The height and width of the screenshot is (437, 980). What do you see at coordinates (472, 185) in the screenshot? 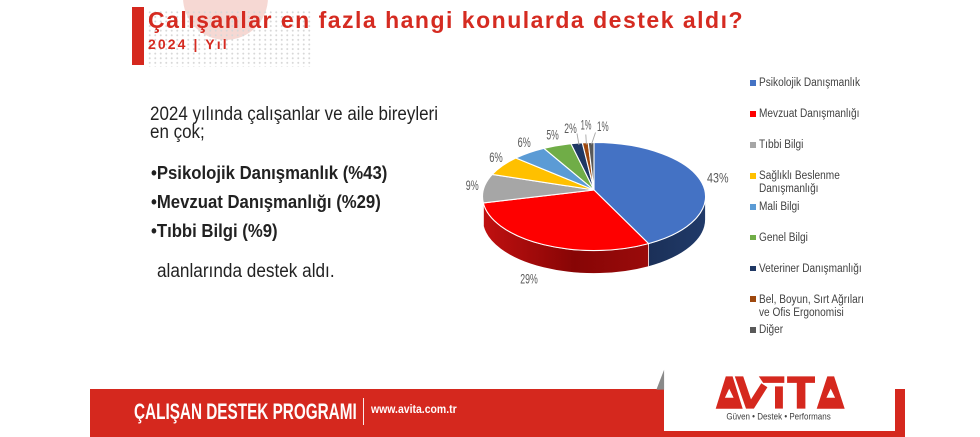
I see `svg-text: 9%` at bounding box center [472, 185].